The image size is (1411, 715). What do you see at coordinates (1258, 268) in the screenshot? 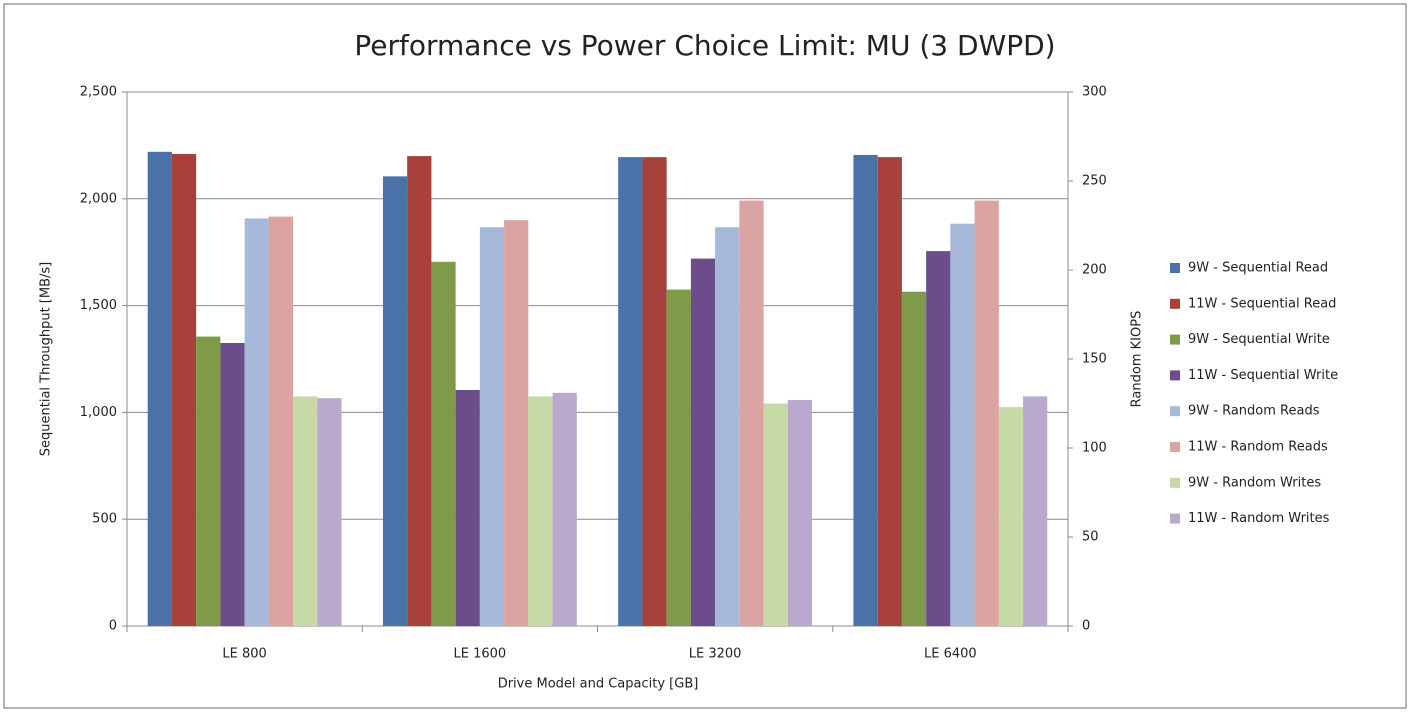
I see `legend-label: 9W - Sequential Read` at bounding box center [1258, 268].